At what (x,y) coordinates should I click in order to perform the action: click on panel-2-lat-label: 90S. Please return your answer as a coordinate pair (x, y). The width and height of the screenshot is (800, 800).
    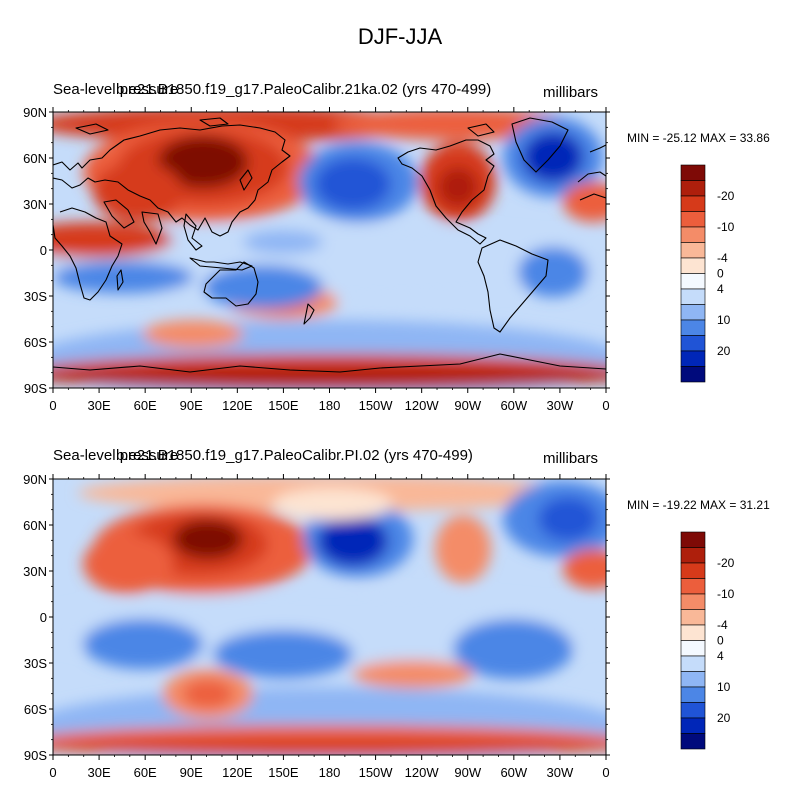
    Looking at the image, I should click on (35, 755).